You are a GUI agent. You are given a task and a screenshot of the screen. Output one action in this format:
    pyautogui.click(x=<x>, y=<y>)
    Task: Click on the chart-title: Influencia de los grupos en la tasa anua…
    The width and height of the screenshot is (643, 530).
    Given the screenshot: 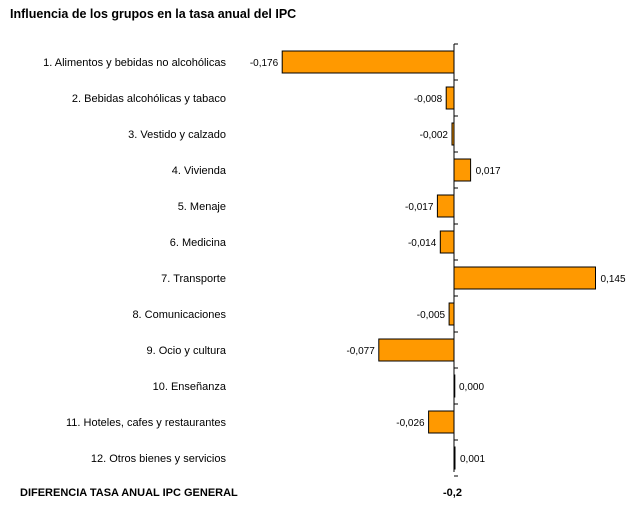 What is the action you would take?
    pyautogui.click(x=153, y=14)
    